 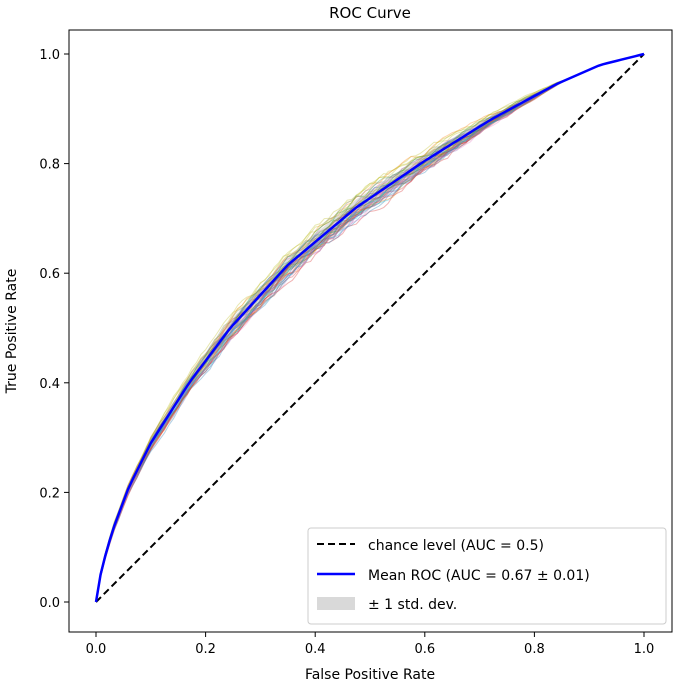 I want to click on x-tick-label: 0.0, so click(x=96, y=649).